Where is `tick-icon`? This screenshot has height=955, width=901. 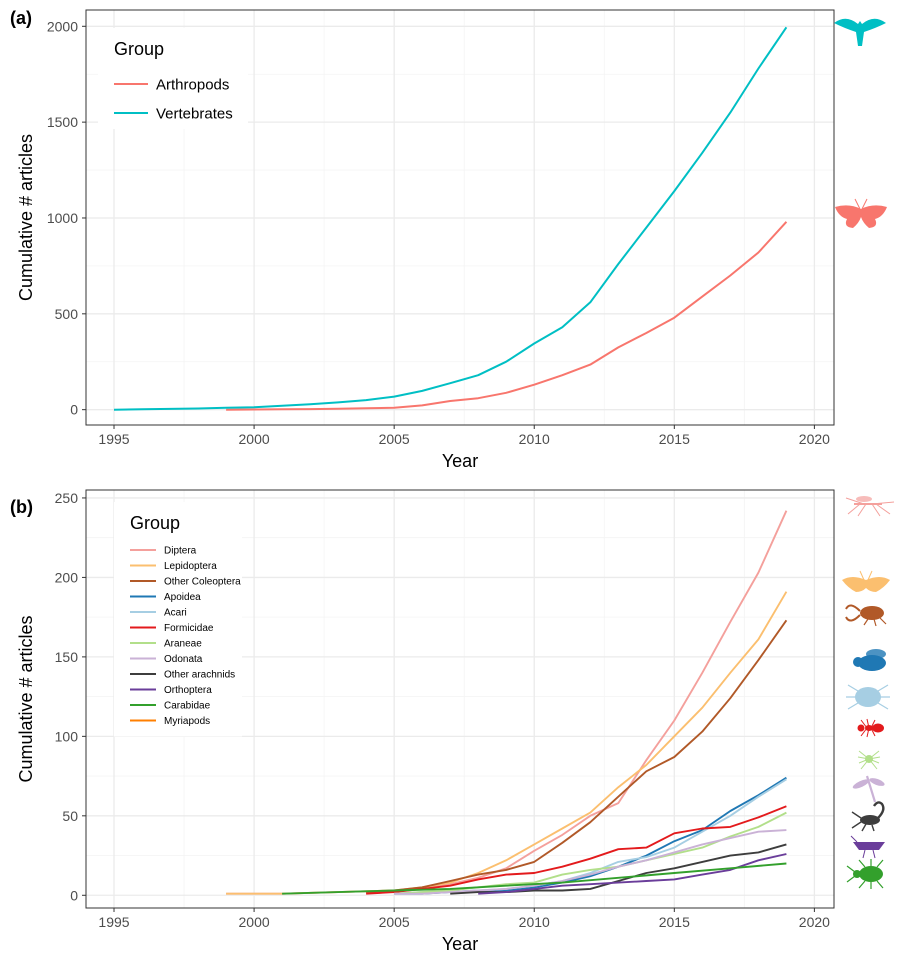 tick-icon is located at coordinates (868, 697).